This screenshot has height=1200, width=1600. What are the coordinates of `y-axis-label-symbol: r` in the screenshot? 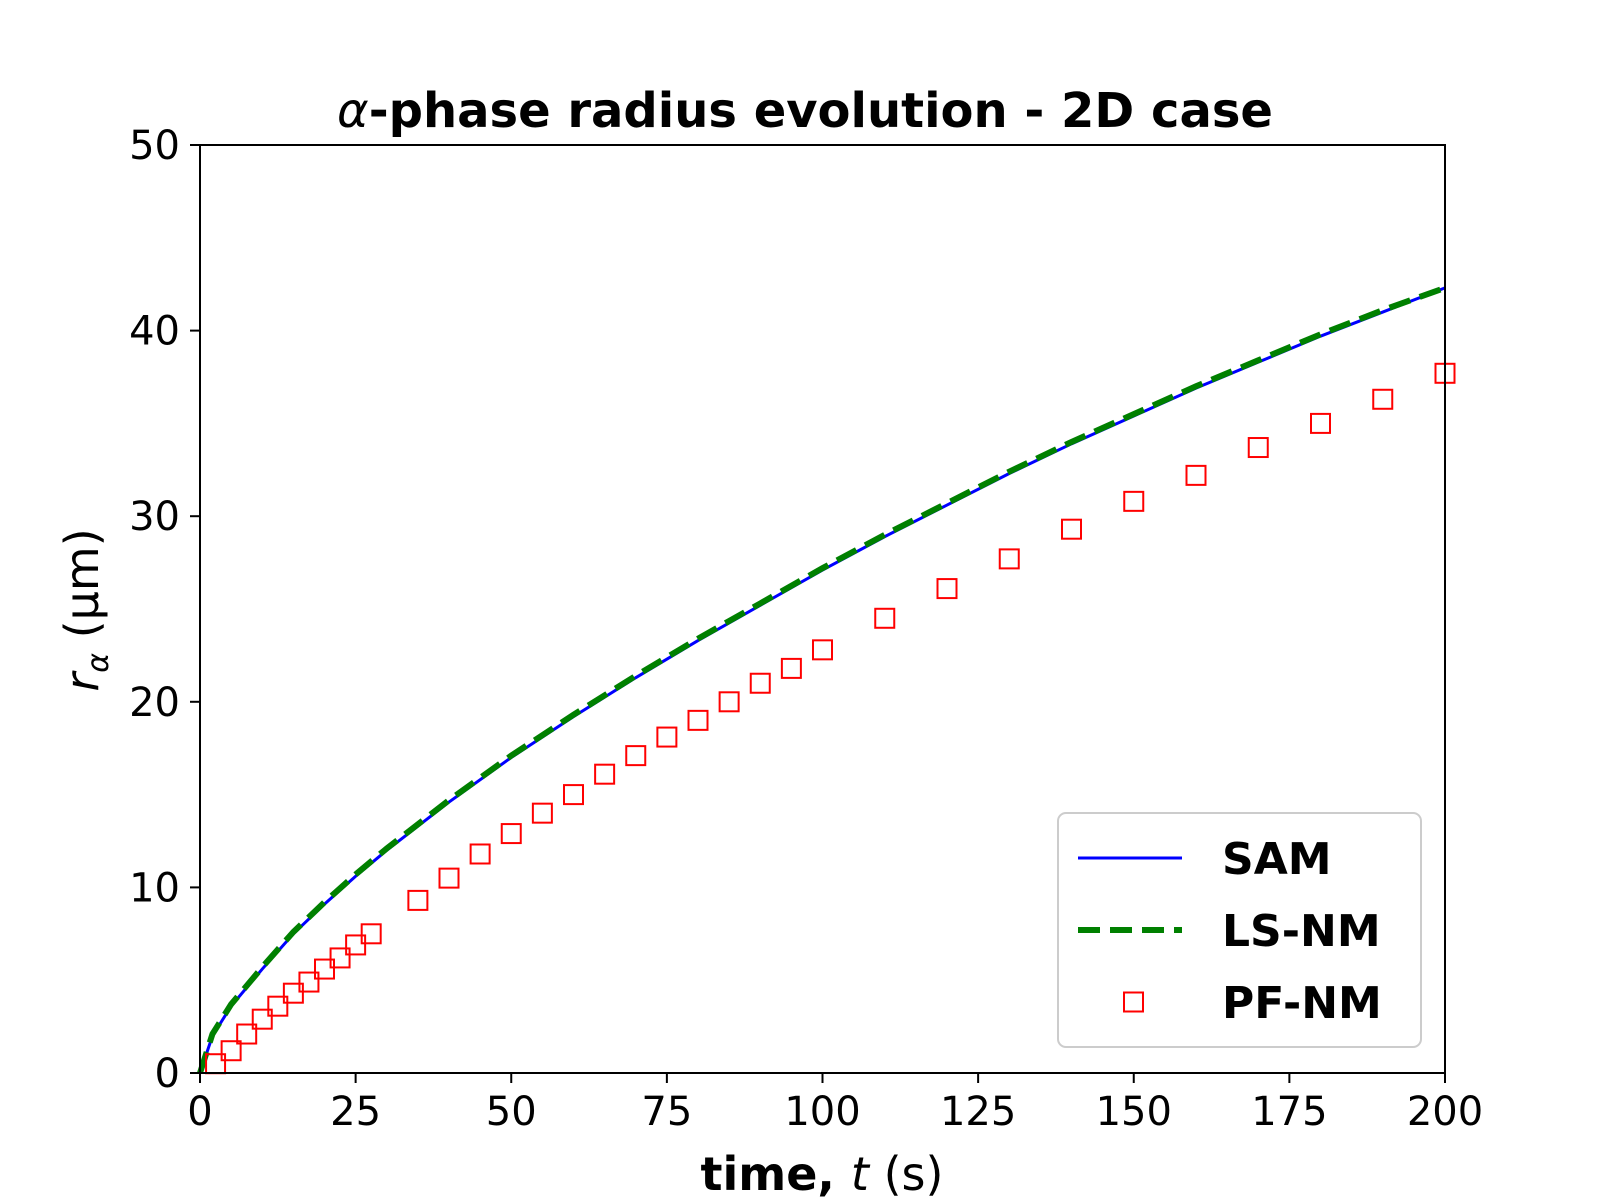 It's located at (82, 681).